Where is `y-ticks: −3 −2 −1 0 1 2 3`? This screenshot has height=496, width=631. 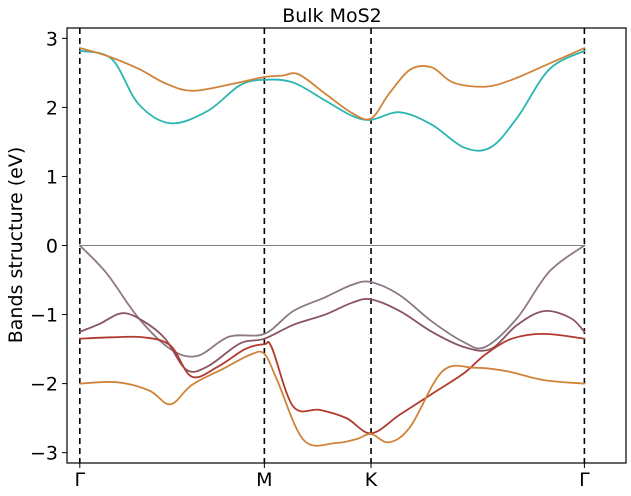
y-ticks: −3 −2 −1 0 1 2 3 is located at coordinates (48, 246).